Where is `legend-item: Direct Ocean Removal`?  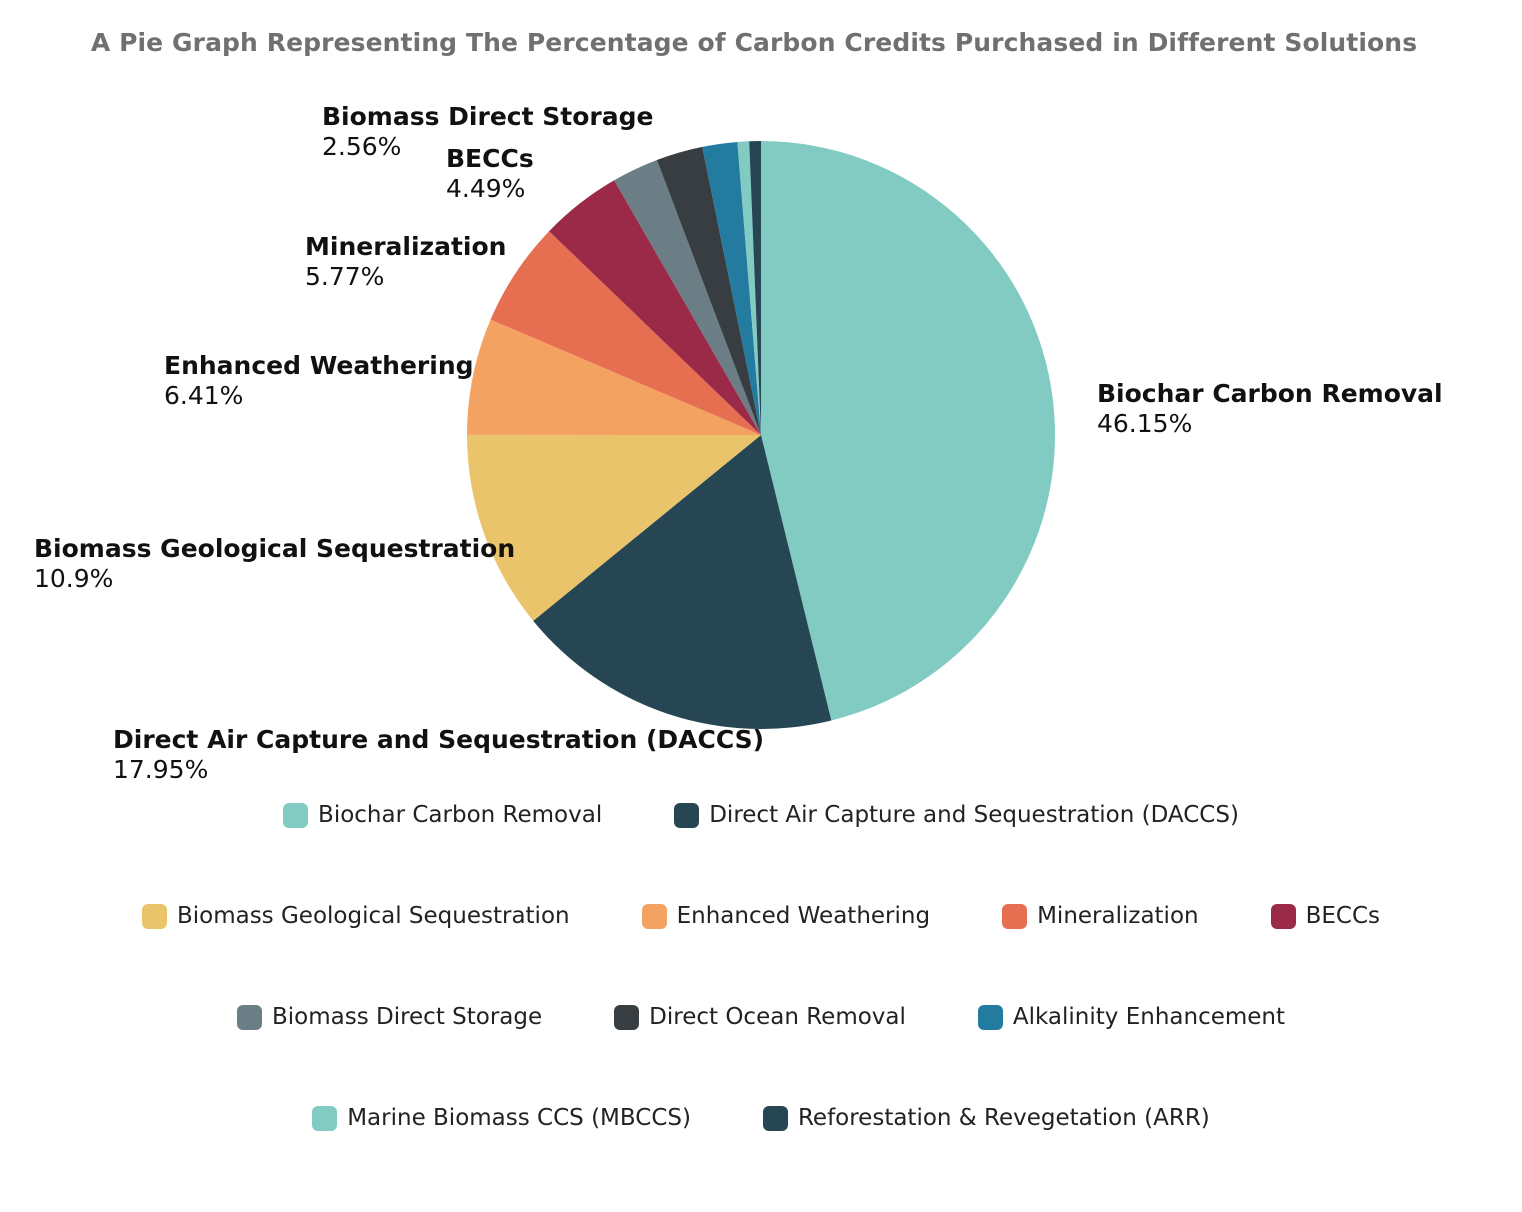 legend-item: Direct Ocean Removal is located at coordinates (760, 1017).